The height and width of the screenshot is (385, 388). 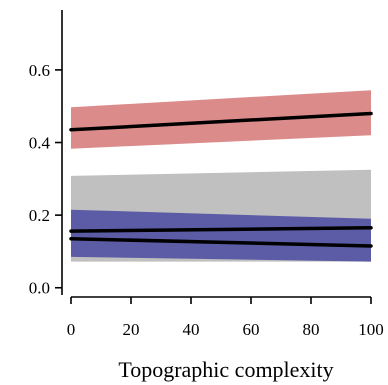 What do you see at coordinates (39, 288) in the screenshot?
I see `y-tick-label: 0.0` at bounding box center [39, 288].